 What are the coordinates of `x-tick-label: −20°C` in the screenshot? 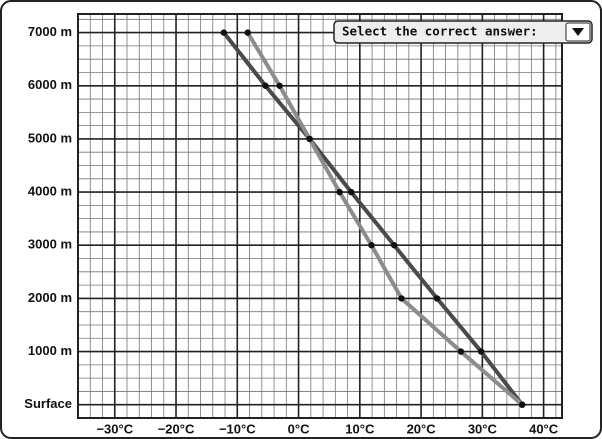 It's located at (176, 428).